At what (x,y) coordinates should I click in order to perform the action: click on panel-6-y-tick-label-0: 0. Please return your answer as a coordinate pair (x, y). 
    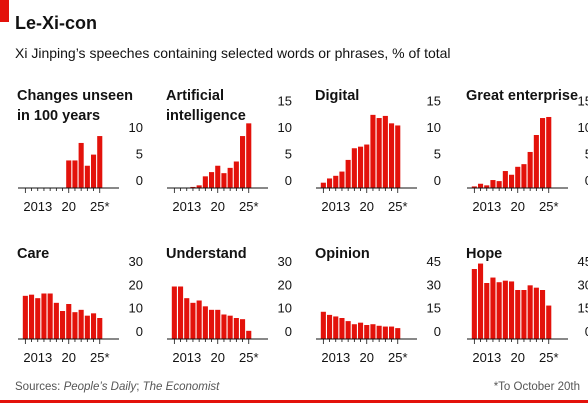
    Looking at the image, I should click on (437, 331).